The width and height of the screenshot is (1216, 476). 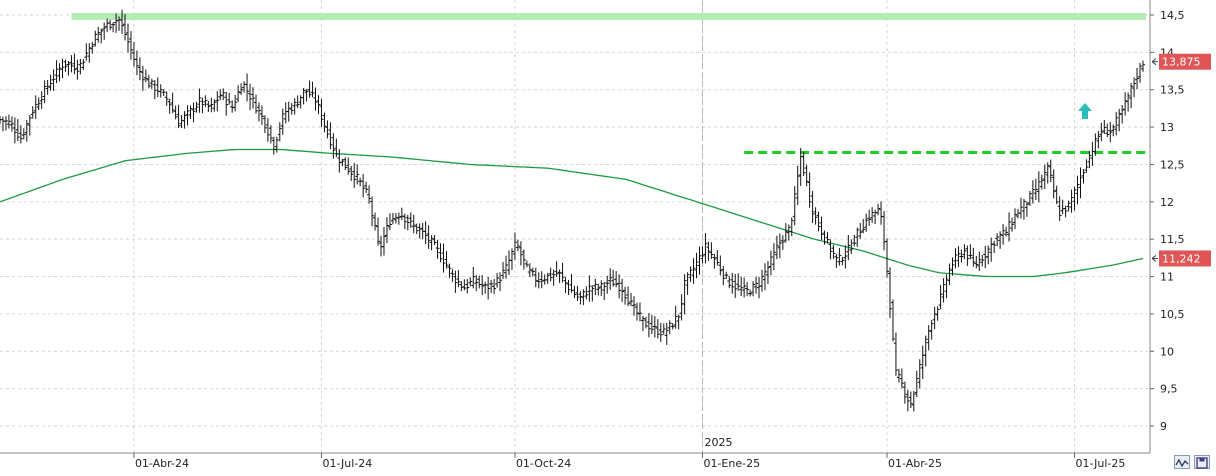 What do you see at coordinates (1181, 61) in the screenshot?
I see `price-tag: 13,875` at bounding box center [1181, 61].